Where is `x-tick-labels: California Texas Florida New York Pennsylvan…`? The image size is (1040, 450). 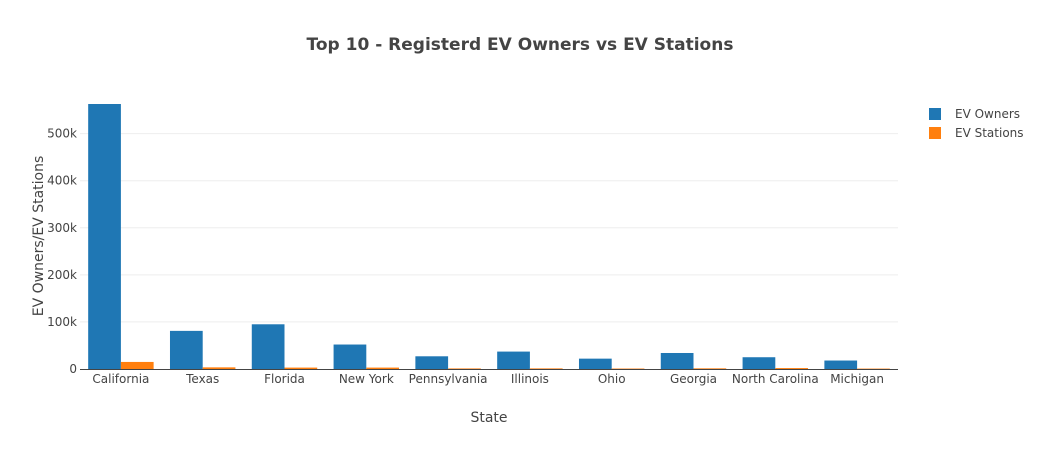
x-tick-labels: California Texas Florida New York Pennsylvan… is located at coordinates (488, 379).